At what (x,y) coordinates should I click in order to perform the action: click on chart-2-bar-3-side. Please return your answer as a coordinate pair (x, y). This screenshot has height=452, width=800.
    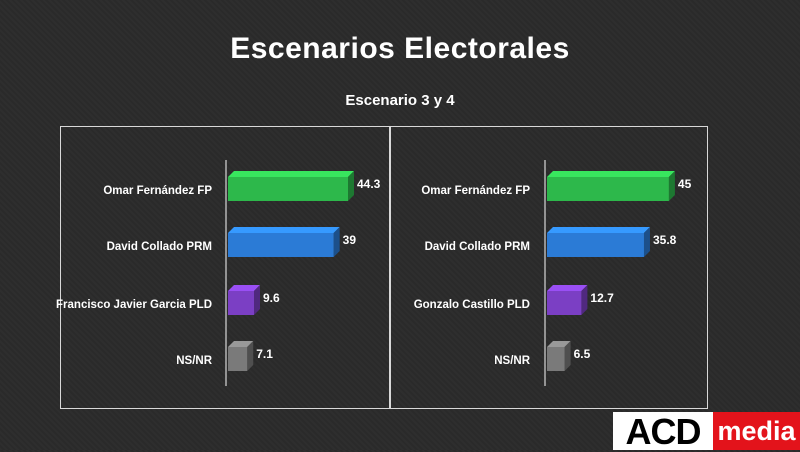
    Looking at the image, I should click on (584, 300).